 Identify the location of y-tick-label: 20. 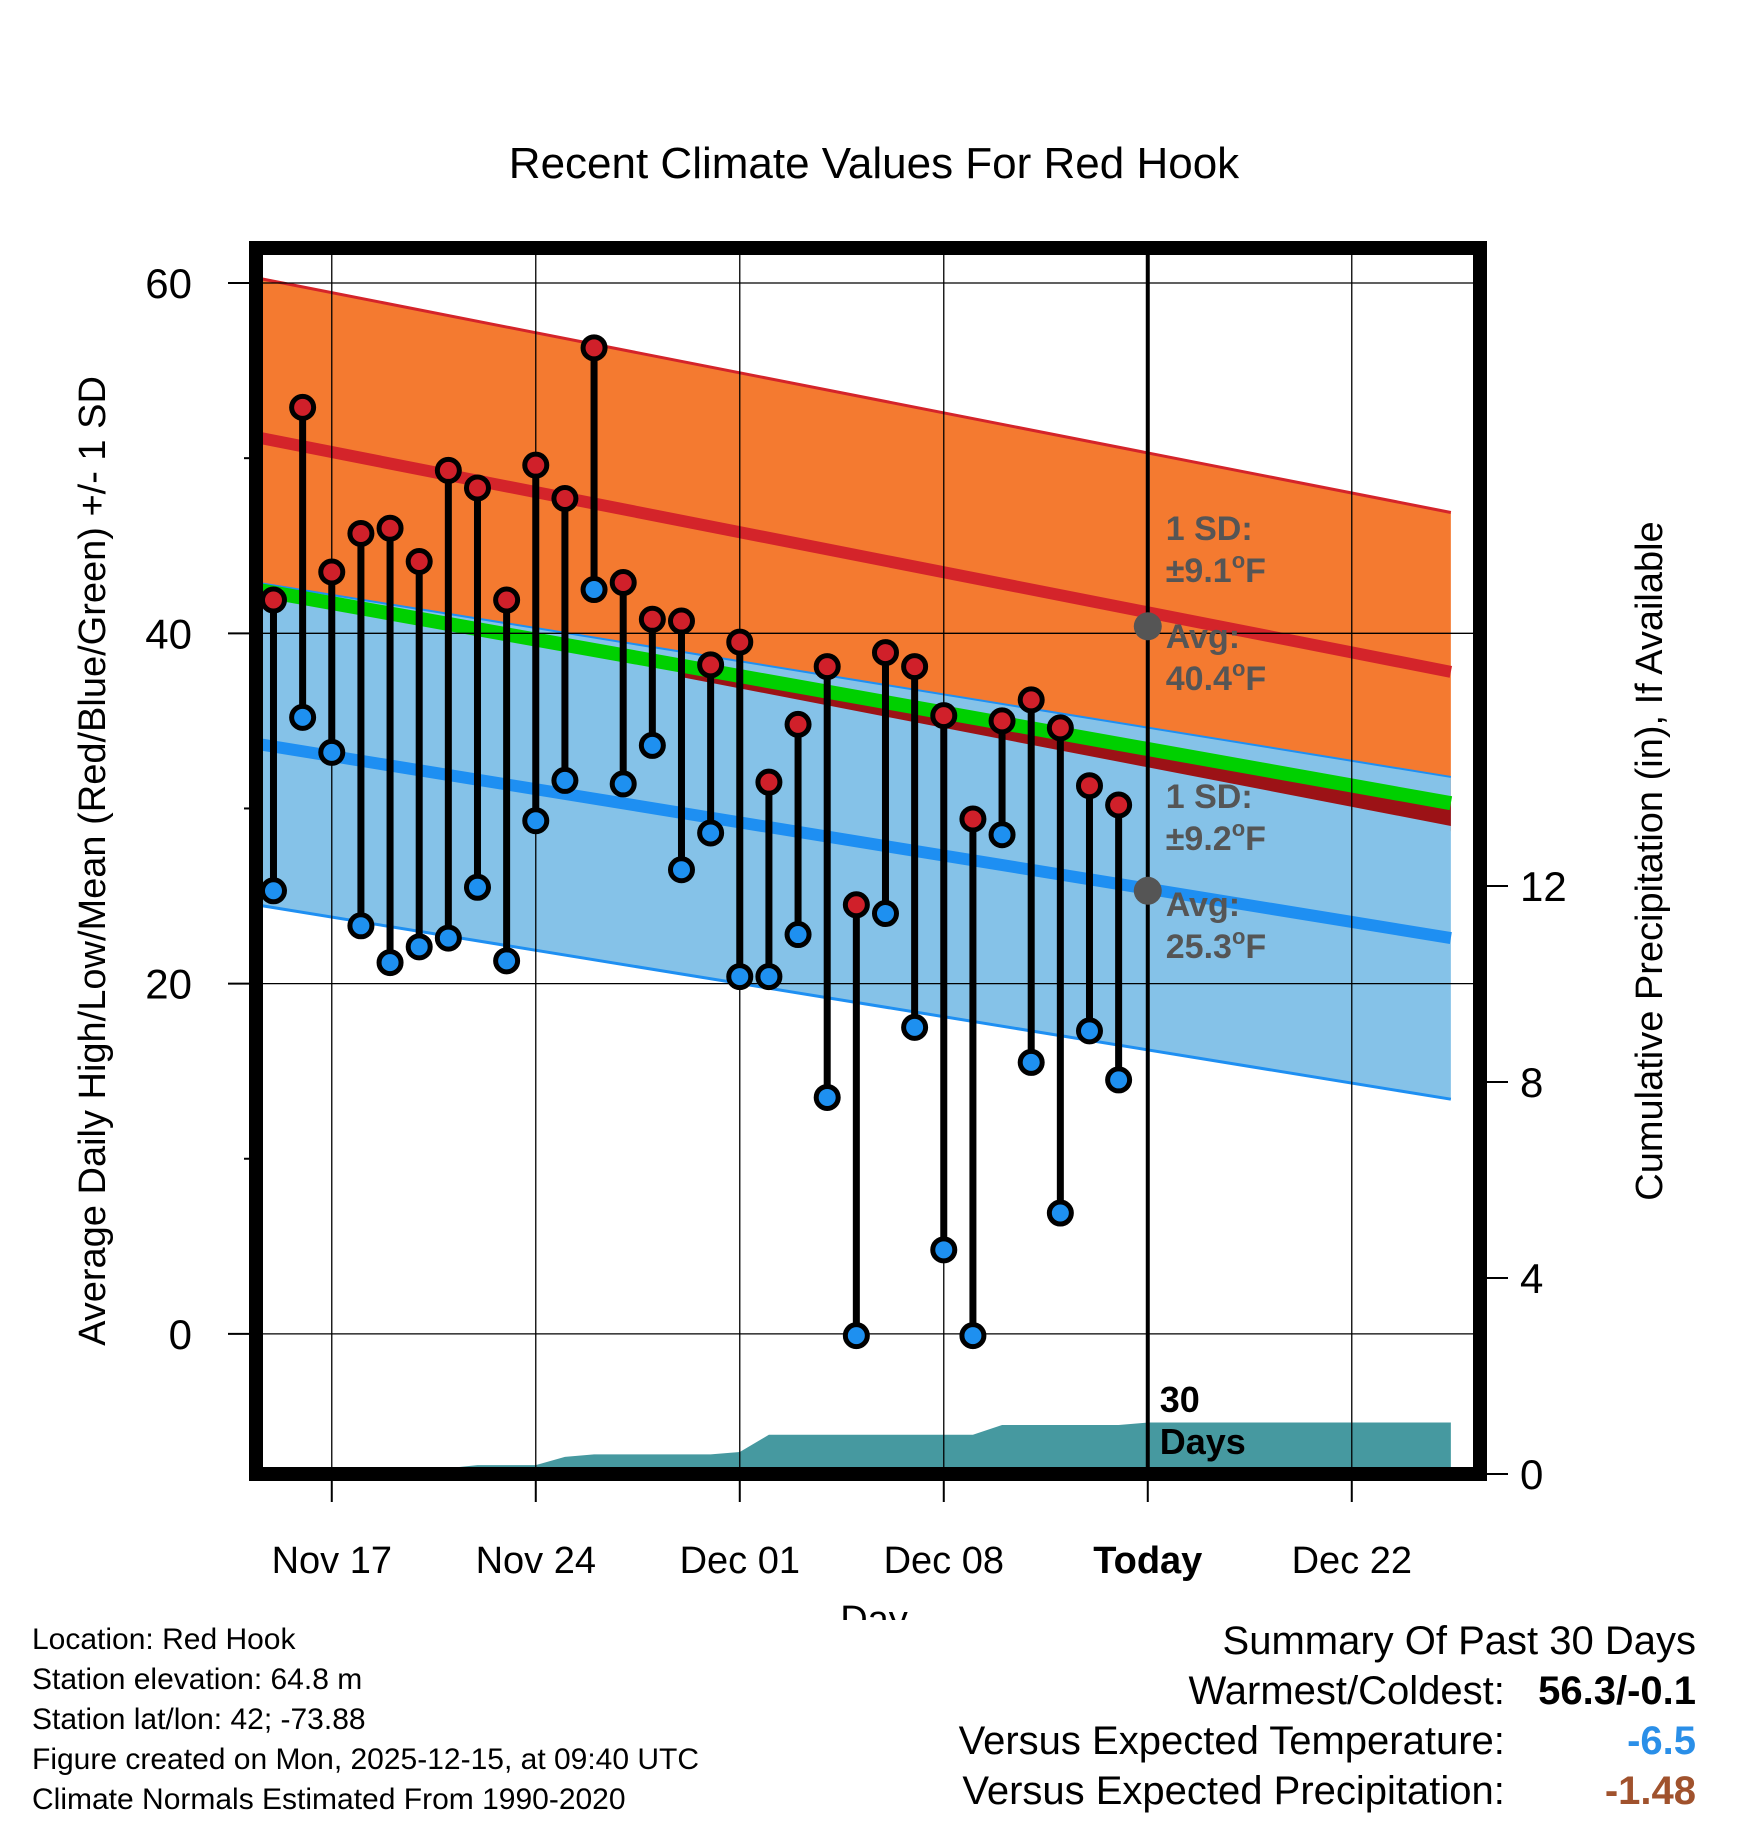
(168, 984).